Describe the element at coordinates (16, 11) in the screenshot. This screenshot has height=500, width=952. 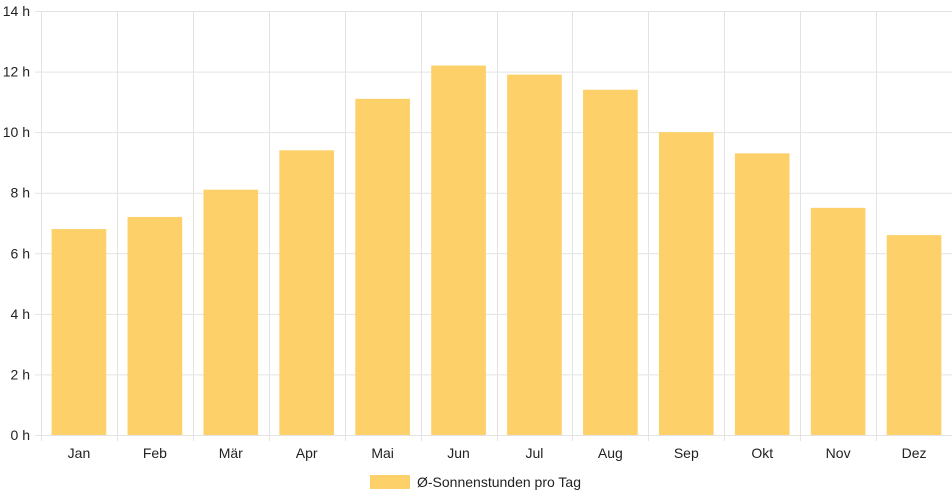
I see `y-tick-label: 14 h` at that location.